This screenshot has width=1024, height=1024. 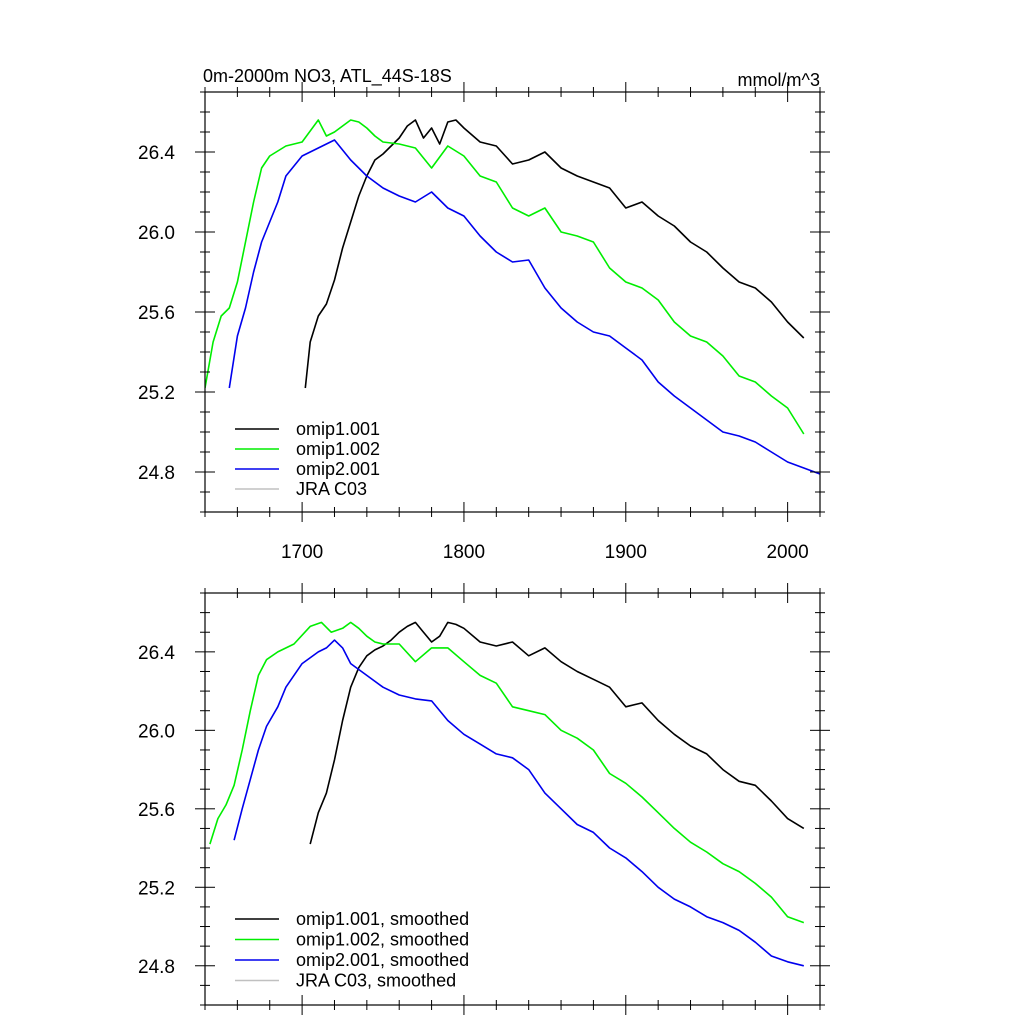 I want to click on legend-label: omip2.001, so click(x=338, y=469).